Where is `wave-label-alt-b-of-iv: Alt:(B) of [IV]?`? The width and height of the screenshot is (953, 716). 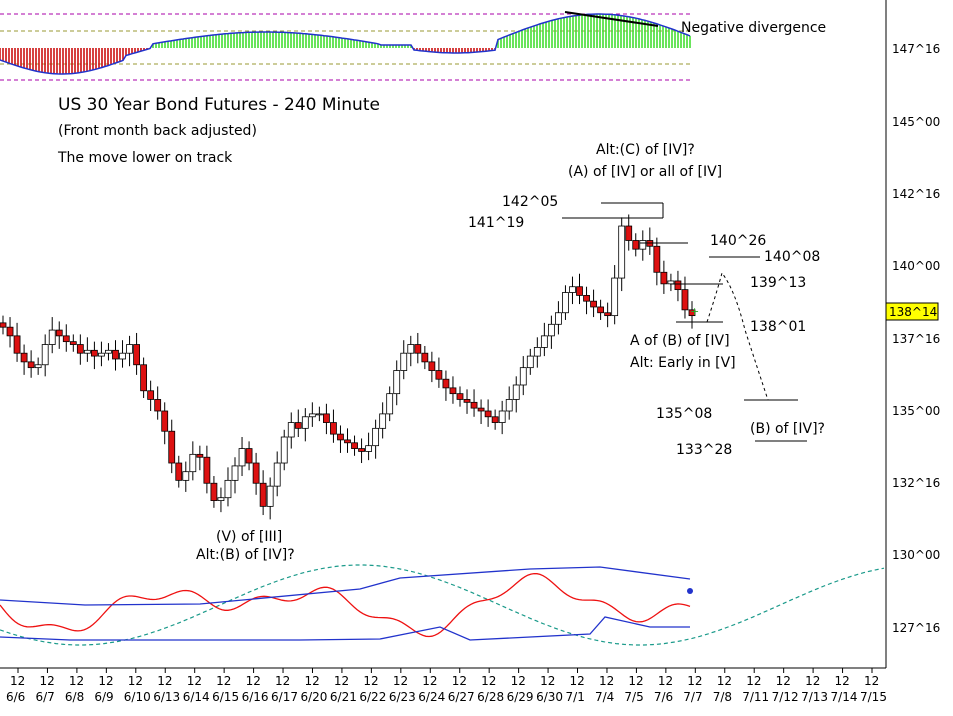
wave-label-alt-b-of-iv: Alt:(B) of [IV]? is located at coordinates (245, 555).